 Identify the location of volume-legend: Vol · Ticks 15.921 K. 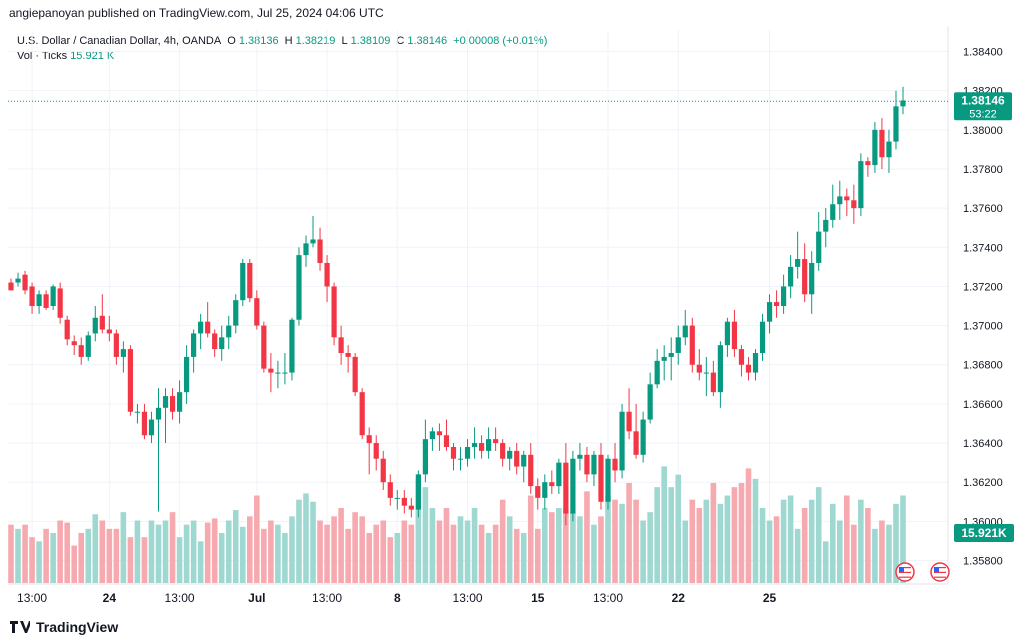
(65, 56).